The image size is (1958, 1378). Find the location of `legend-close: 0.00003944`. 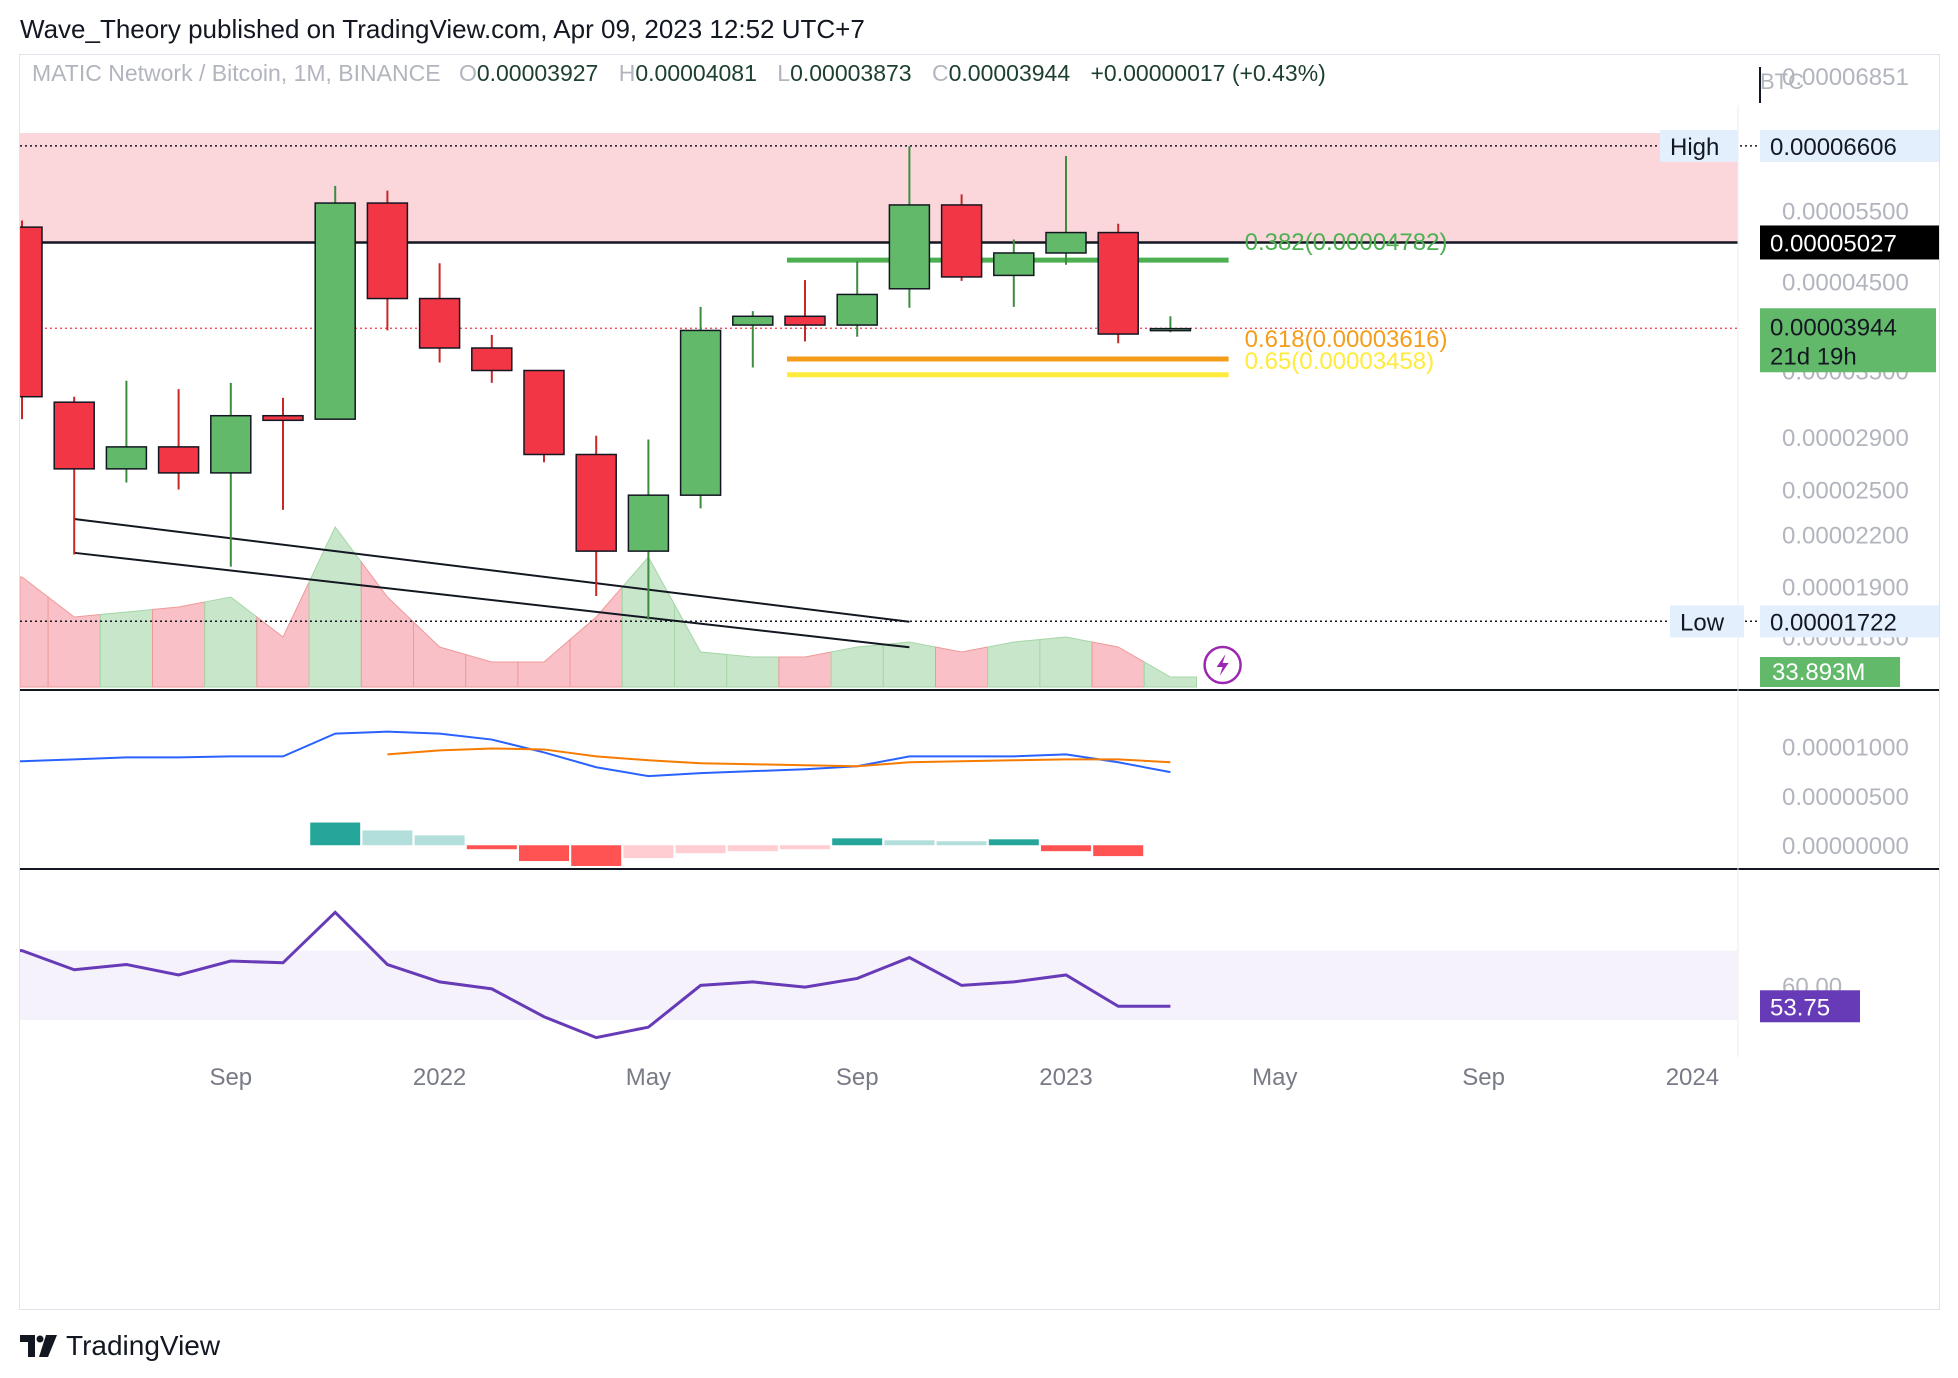

legend-close: 0.00003944 is located at coordinates (1010, 73).